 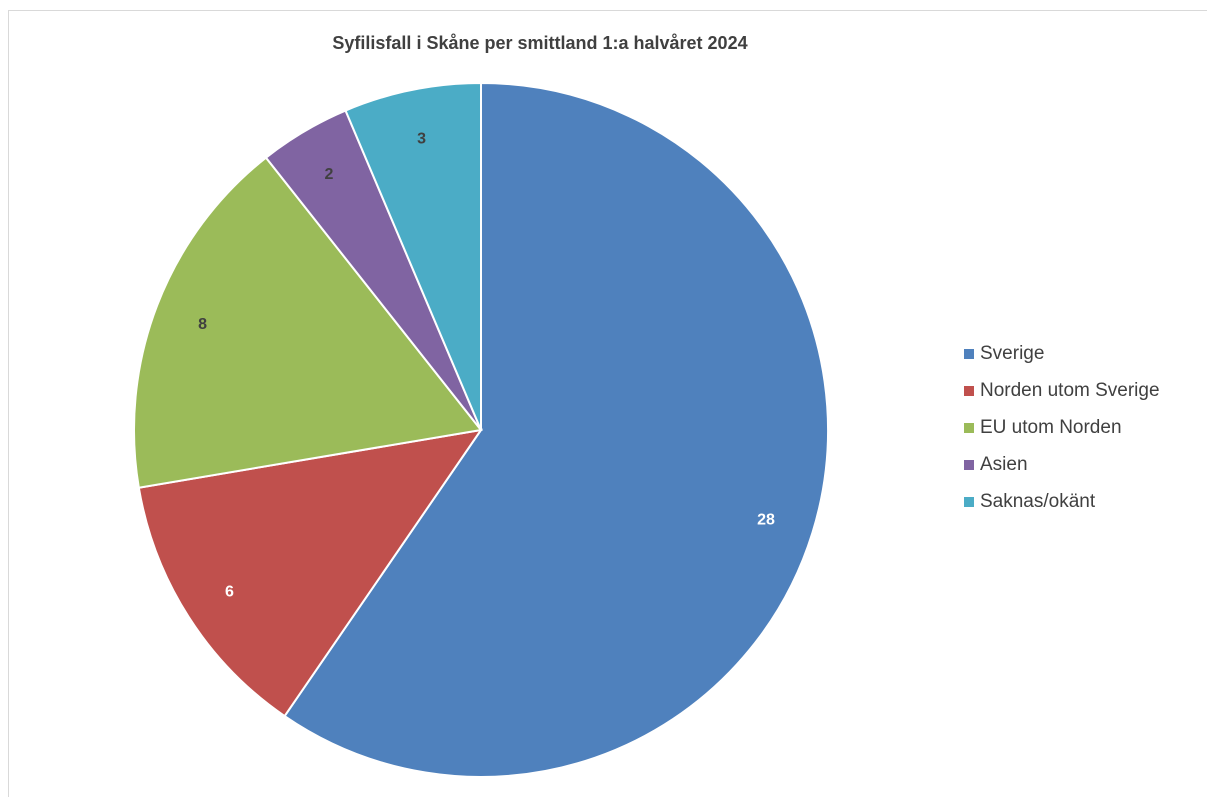 I want to click on data-label: 2, so click(x=328, y=174).